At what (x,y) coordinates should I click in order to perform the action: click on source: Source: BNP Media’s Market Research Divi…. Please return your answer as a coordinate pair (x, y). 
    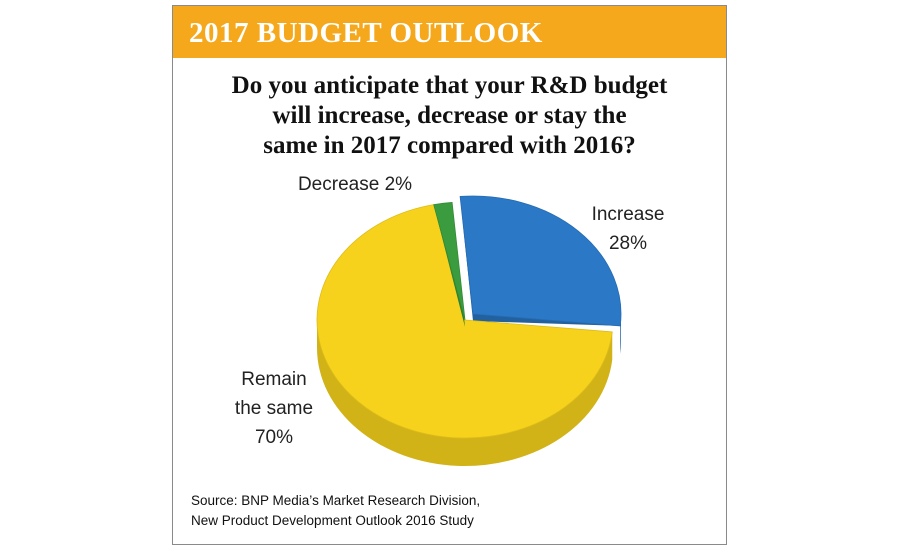
    Looking at the image, I should click on (336, 500).